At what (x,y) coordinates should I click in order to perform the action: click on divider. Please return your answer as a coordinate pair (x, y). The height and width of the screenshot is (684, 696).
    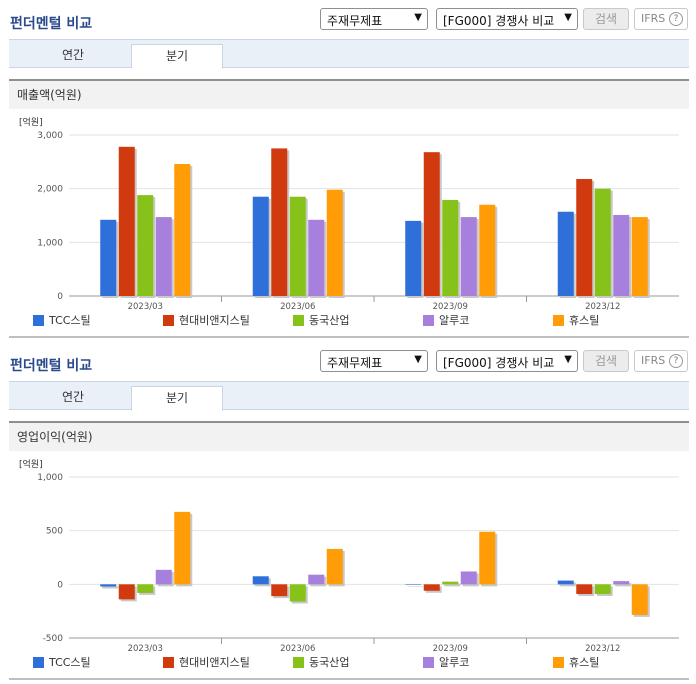
    Looking at the image, I should click on (349, 337).